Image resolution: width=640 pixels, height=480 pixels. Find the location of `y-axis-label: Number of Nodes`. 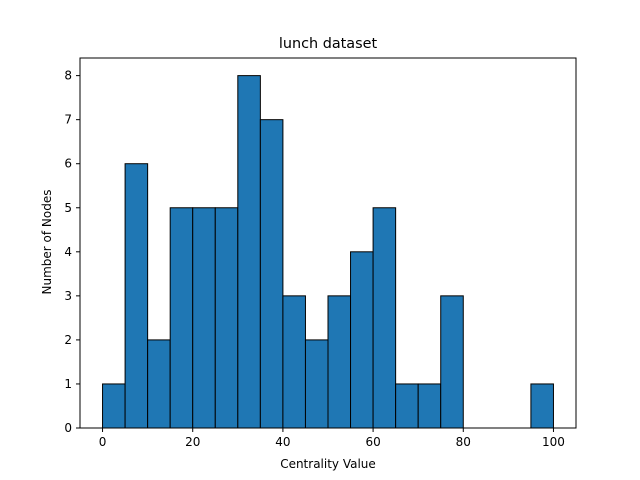

y-axis-label: Number of Nodes is located at coordinates (47, 242).